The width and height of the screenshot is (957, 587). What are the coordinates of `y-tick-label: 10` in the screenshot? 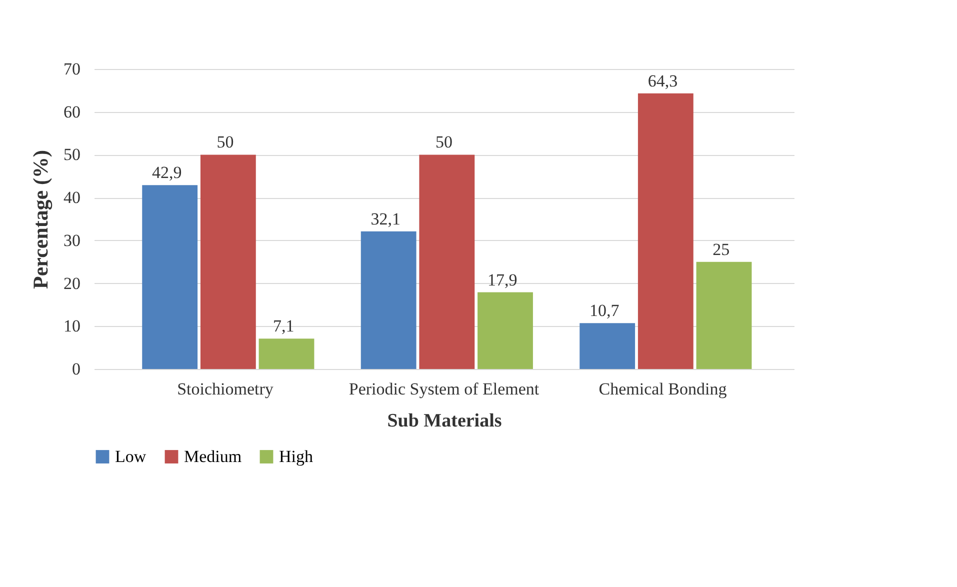 It's located at (72, 326).